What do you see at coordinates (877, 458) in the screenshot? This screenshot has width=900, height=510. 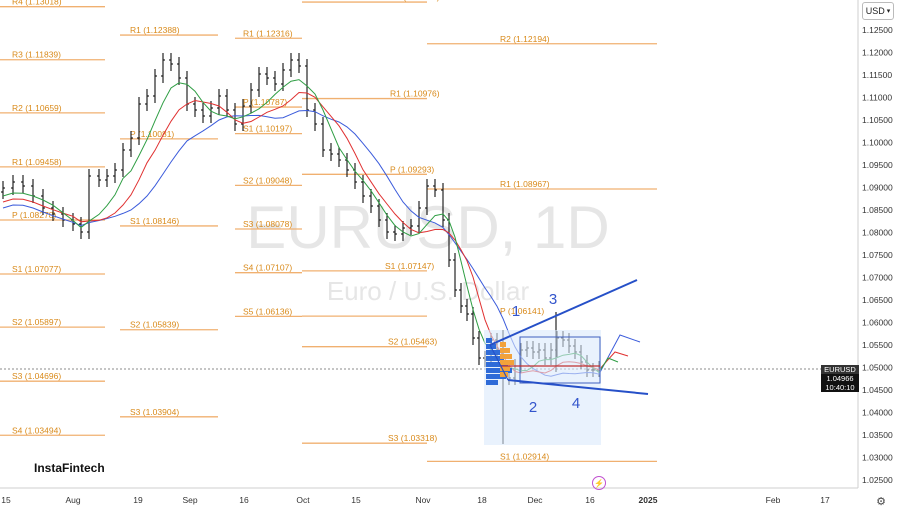 I see `y-tick-label: 1.03000` at bounding box center [877, 458].